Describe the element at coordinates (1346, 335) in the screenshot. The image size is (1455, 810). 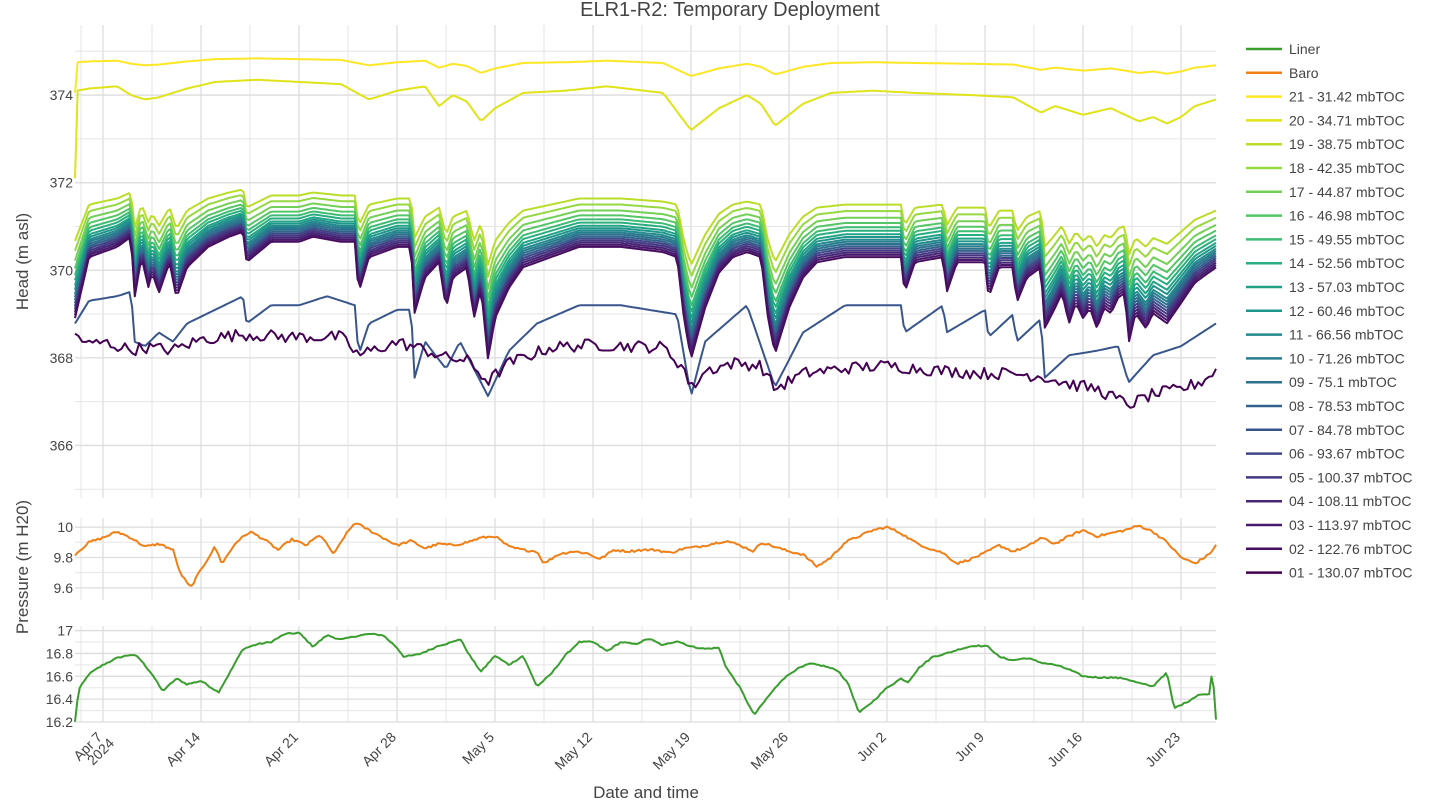
I see `legend-label: 11 - 66.56 mbTOC` at that location.